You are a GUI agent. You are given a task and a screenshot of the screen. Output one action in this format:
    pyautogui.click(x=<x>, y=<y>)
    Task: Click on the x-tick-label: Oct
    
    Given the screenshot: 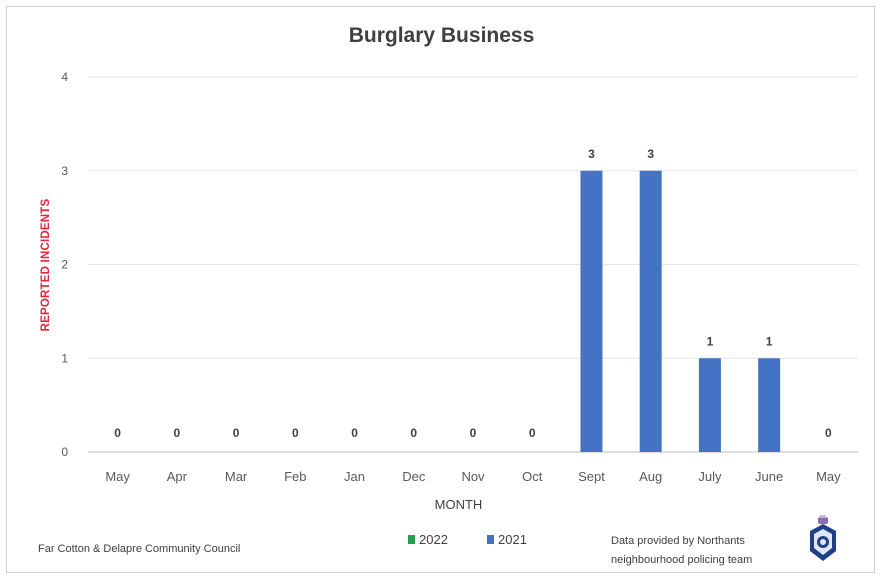 What is the action you would take?
    pyautogui.click(x=532, y=476)
    